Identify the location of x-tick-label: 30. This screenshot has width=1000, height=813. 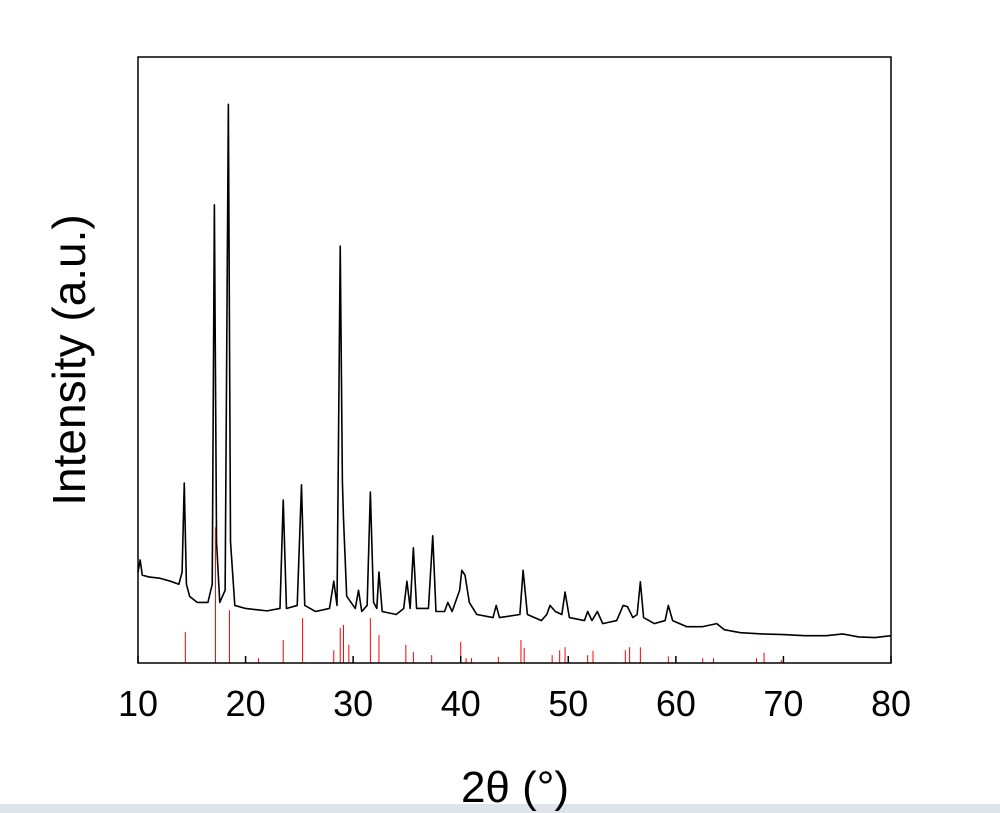
(353, 703).